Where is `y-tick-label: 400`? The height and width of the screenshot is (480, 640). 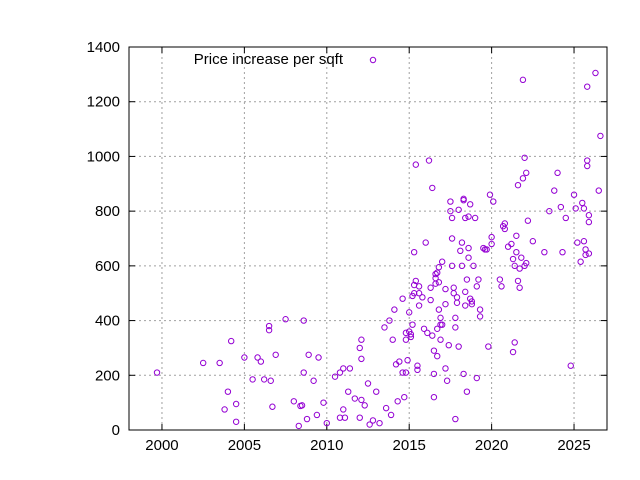
y-tick-label: 400 is located at coordinates (107, 321).